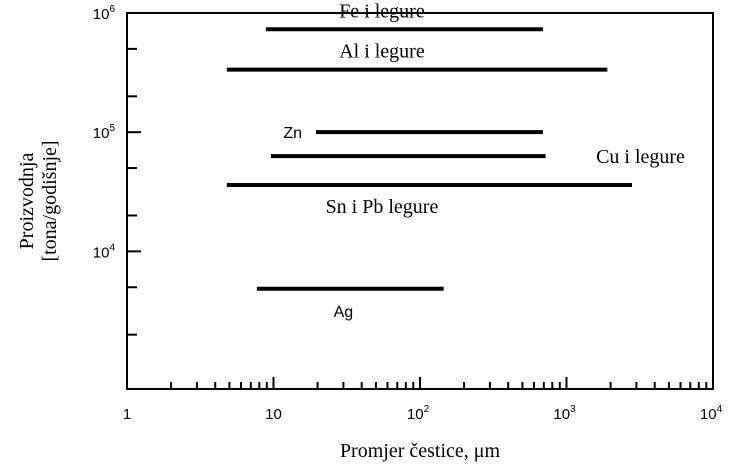 This screenshot has height=466, width=729. Describe the element at coordinates (640, 157) in the screenshot. I see `series-label-3: Cu i legure` at that location.